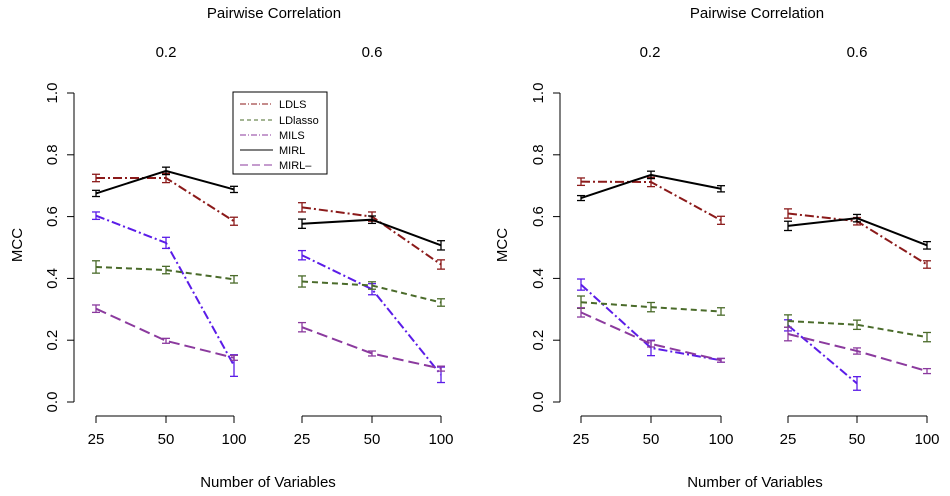 The height and width of the screenshot is (496, 950). Describe the element at coordinates (272, 151) in the screenshot. I see `legend-entry-mirl: MIRL` at that location.